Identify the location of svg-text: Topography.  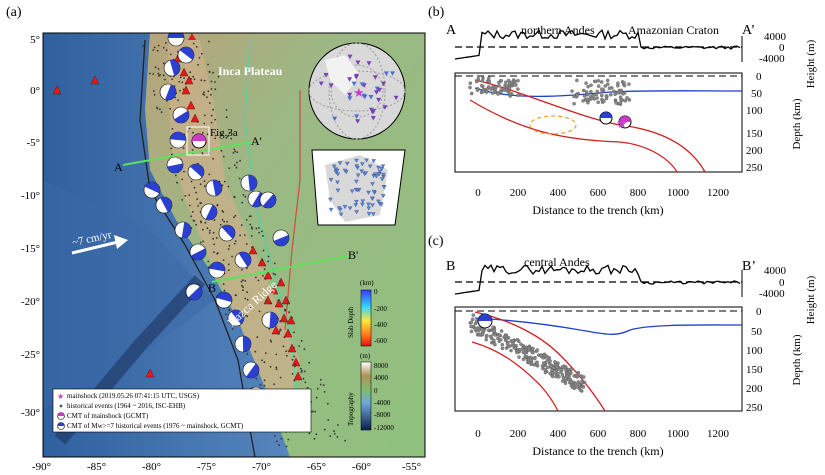
(351, 409).